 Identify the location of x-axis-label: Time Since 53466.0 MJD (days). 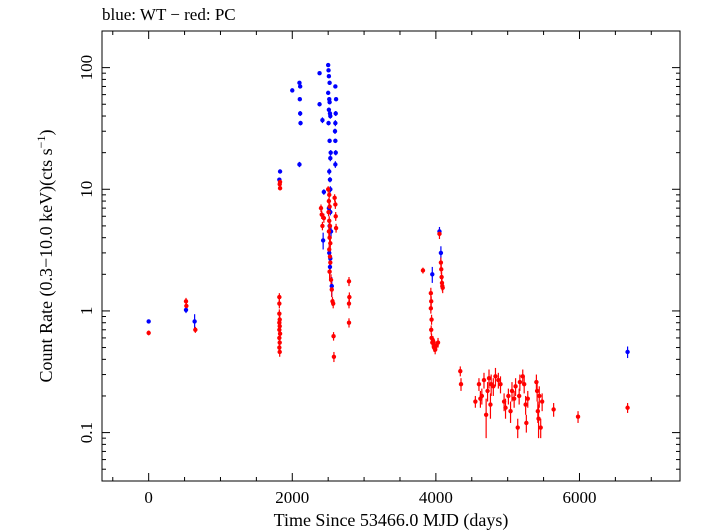
(391, 520).